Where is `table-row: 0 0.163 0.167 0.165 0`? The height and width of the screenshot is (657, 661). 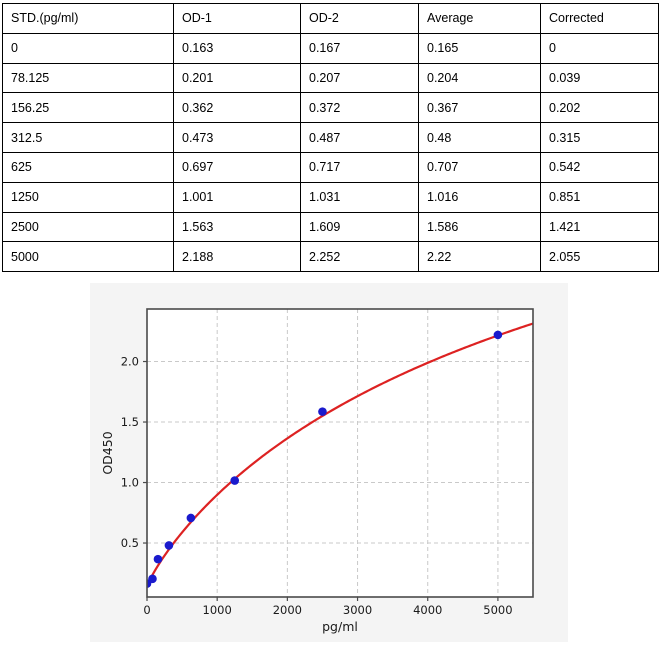 table-row: 0 0.163 0.167 0.165 0 is located at coordinates (330, 48).